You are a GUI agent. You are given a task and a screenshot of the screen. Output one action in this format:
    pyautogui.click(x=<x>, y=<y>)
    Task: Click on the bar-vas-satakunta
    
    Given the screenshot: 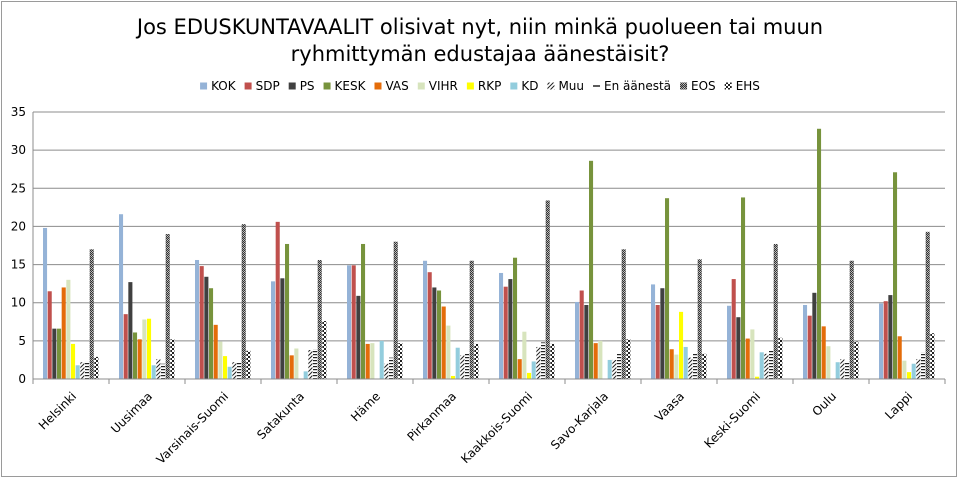 What is the action you would take?
    pyautogui.click(x=291, y=367)
    